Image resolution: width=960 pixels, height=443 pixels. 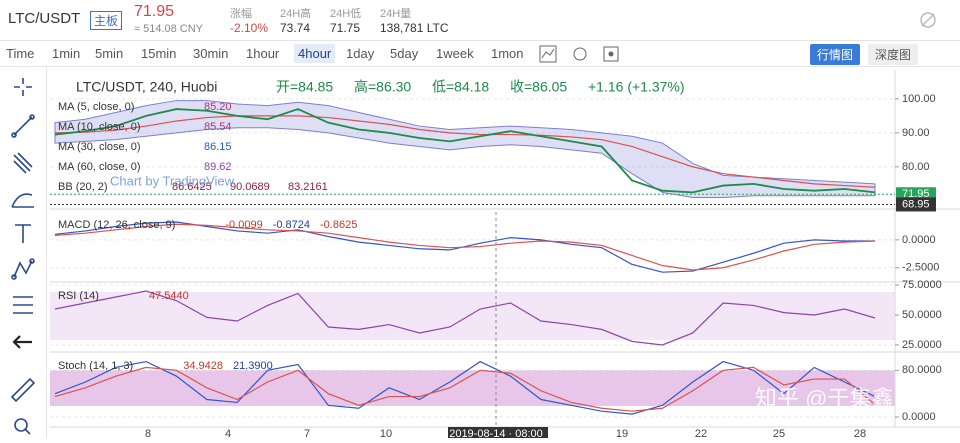 I want to click on indicator-name: BB (20, 2), so click(x=83, y=187).